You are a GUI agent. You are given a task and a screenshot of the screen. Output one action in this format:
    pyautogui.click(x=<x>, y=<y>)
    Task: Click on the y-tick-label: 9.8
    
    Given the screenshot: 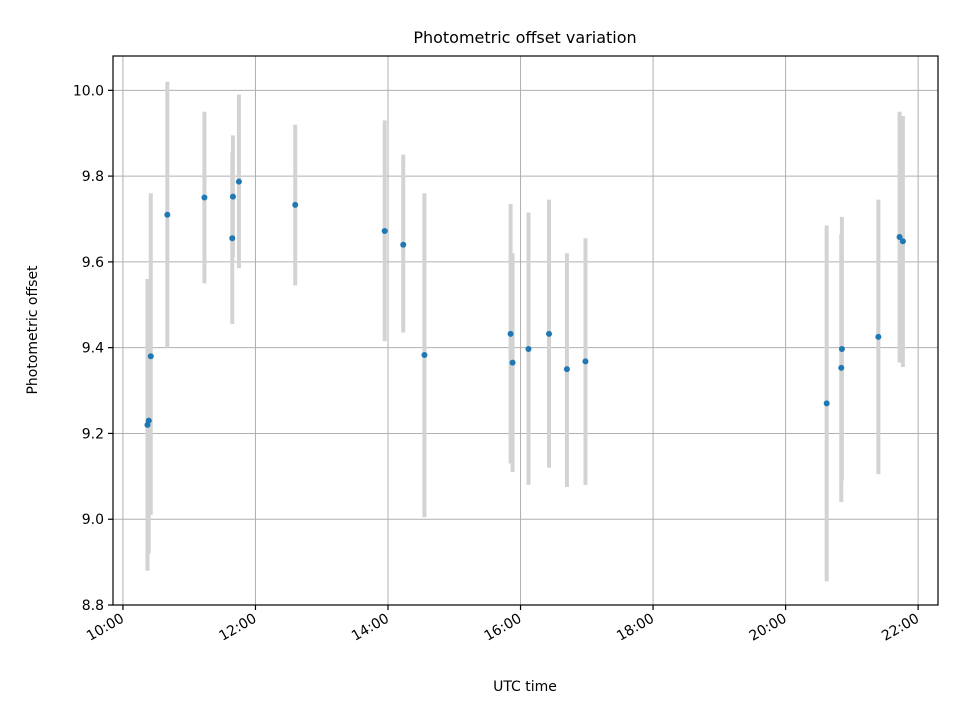 What is the action you would take?
    pyautogui.click(x=93, y=177)
    